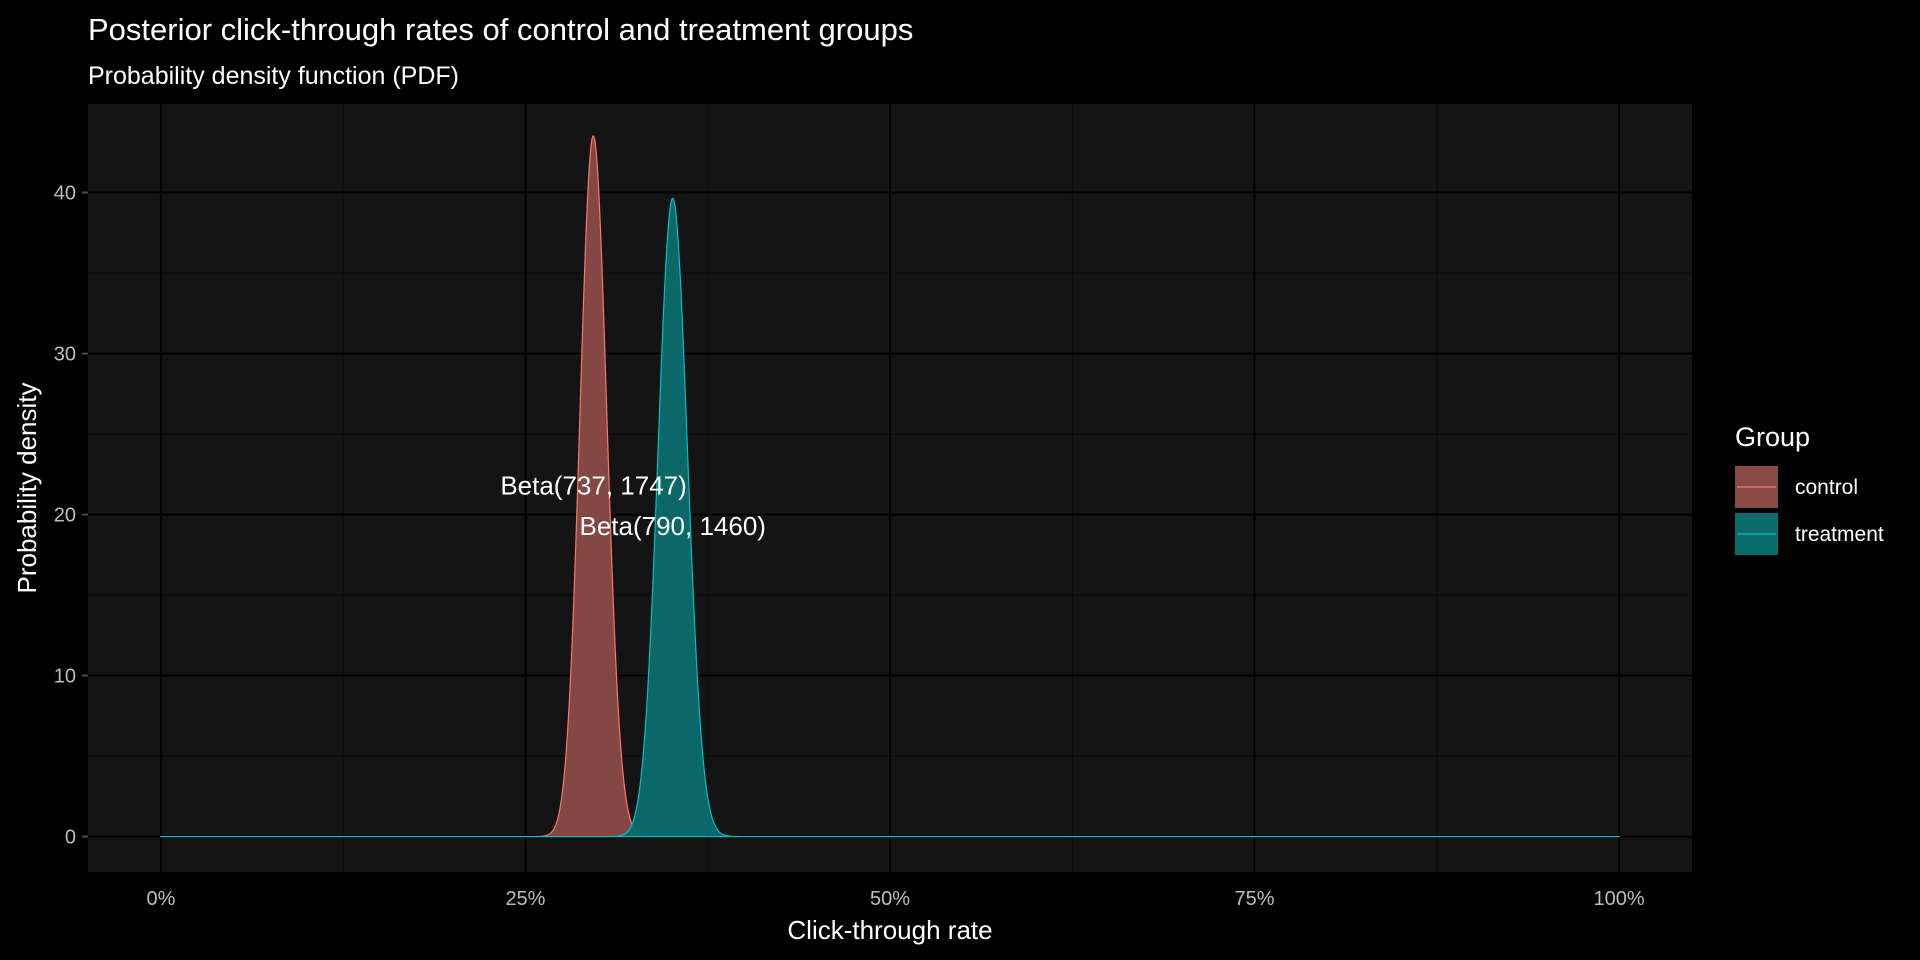 This screenshot has width=1920, height=960. I want to click on annotation-label: Beta(737, 1747), so click(593, 486).